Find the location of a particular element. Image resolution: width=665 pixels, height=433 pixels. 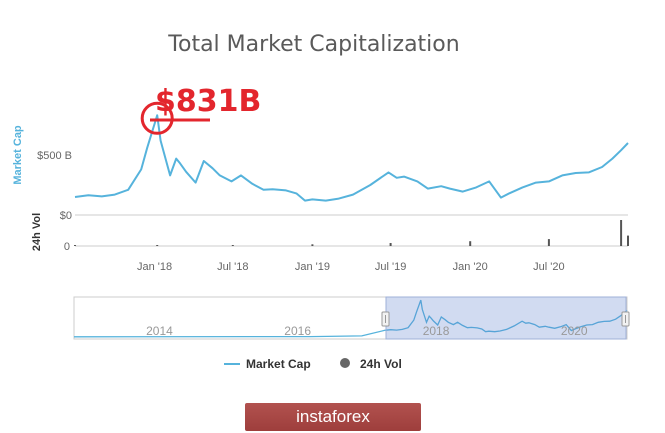

x-tick-label: Jul '18 is located at coordinates (232, 267).